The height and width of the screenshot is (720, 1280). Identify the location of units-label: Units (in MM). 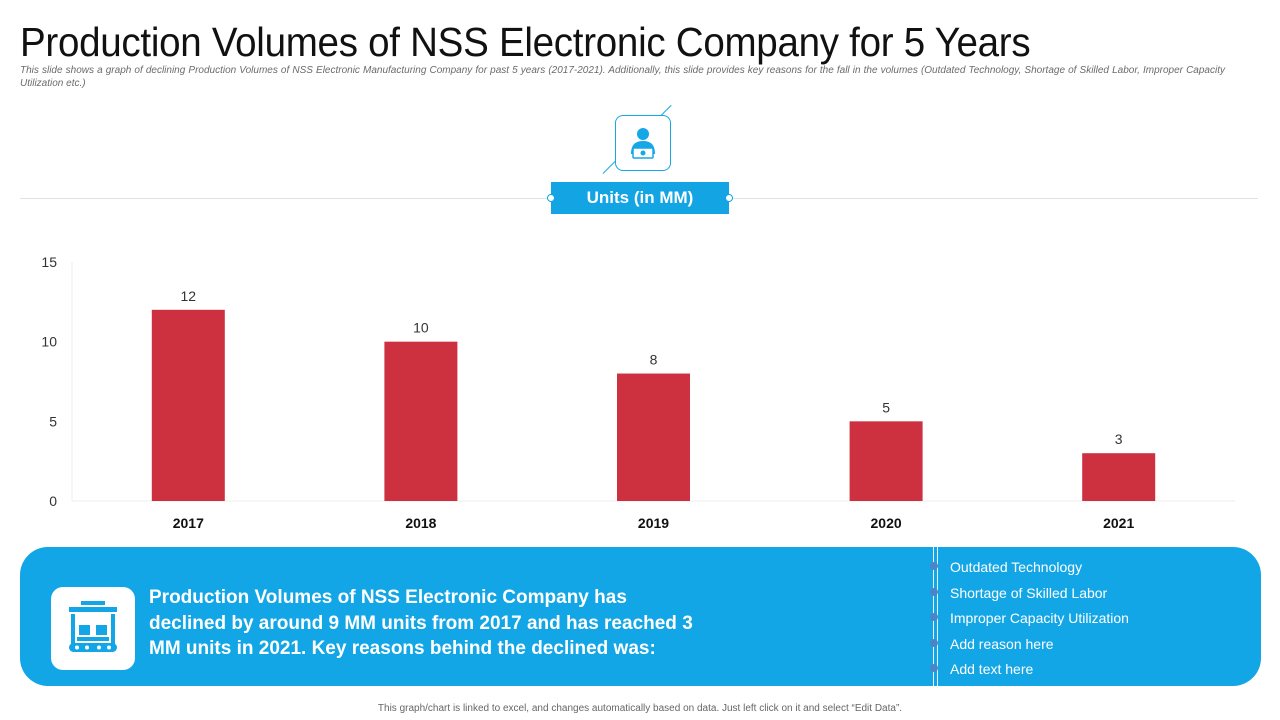
(640, 198).